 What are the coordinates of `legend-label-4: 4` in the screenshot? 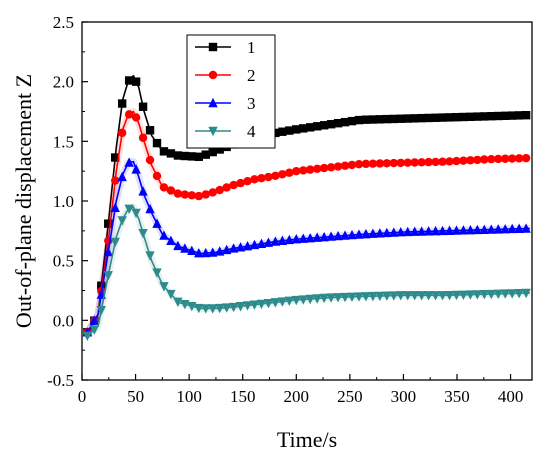 It's located at (251, 131).